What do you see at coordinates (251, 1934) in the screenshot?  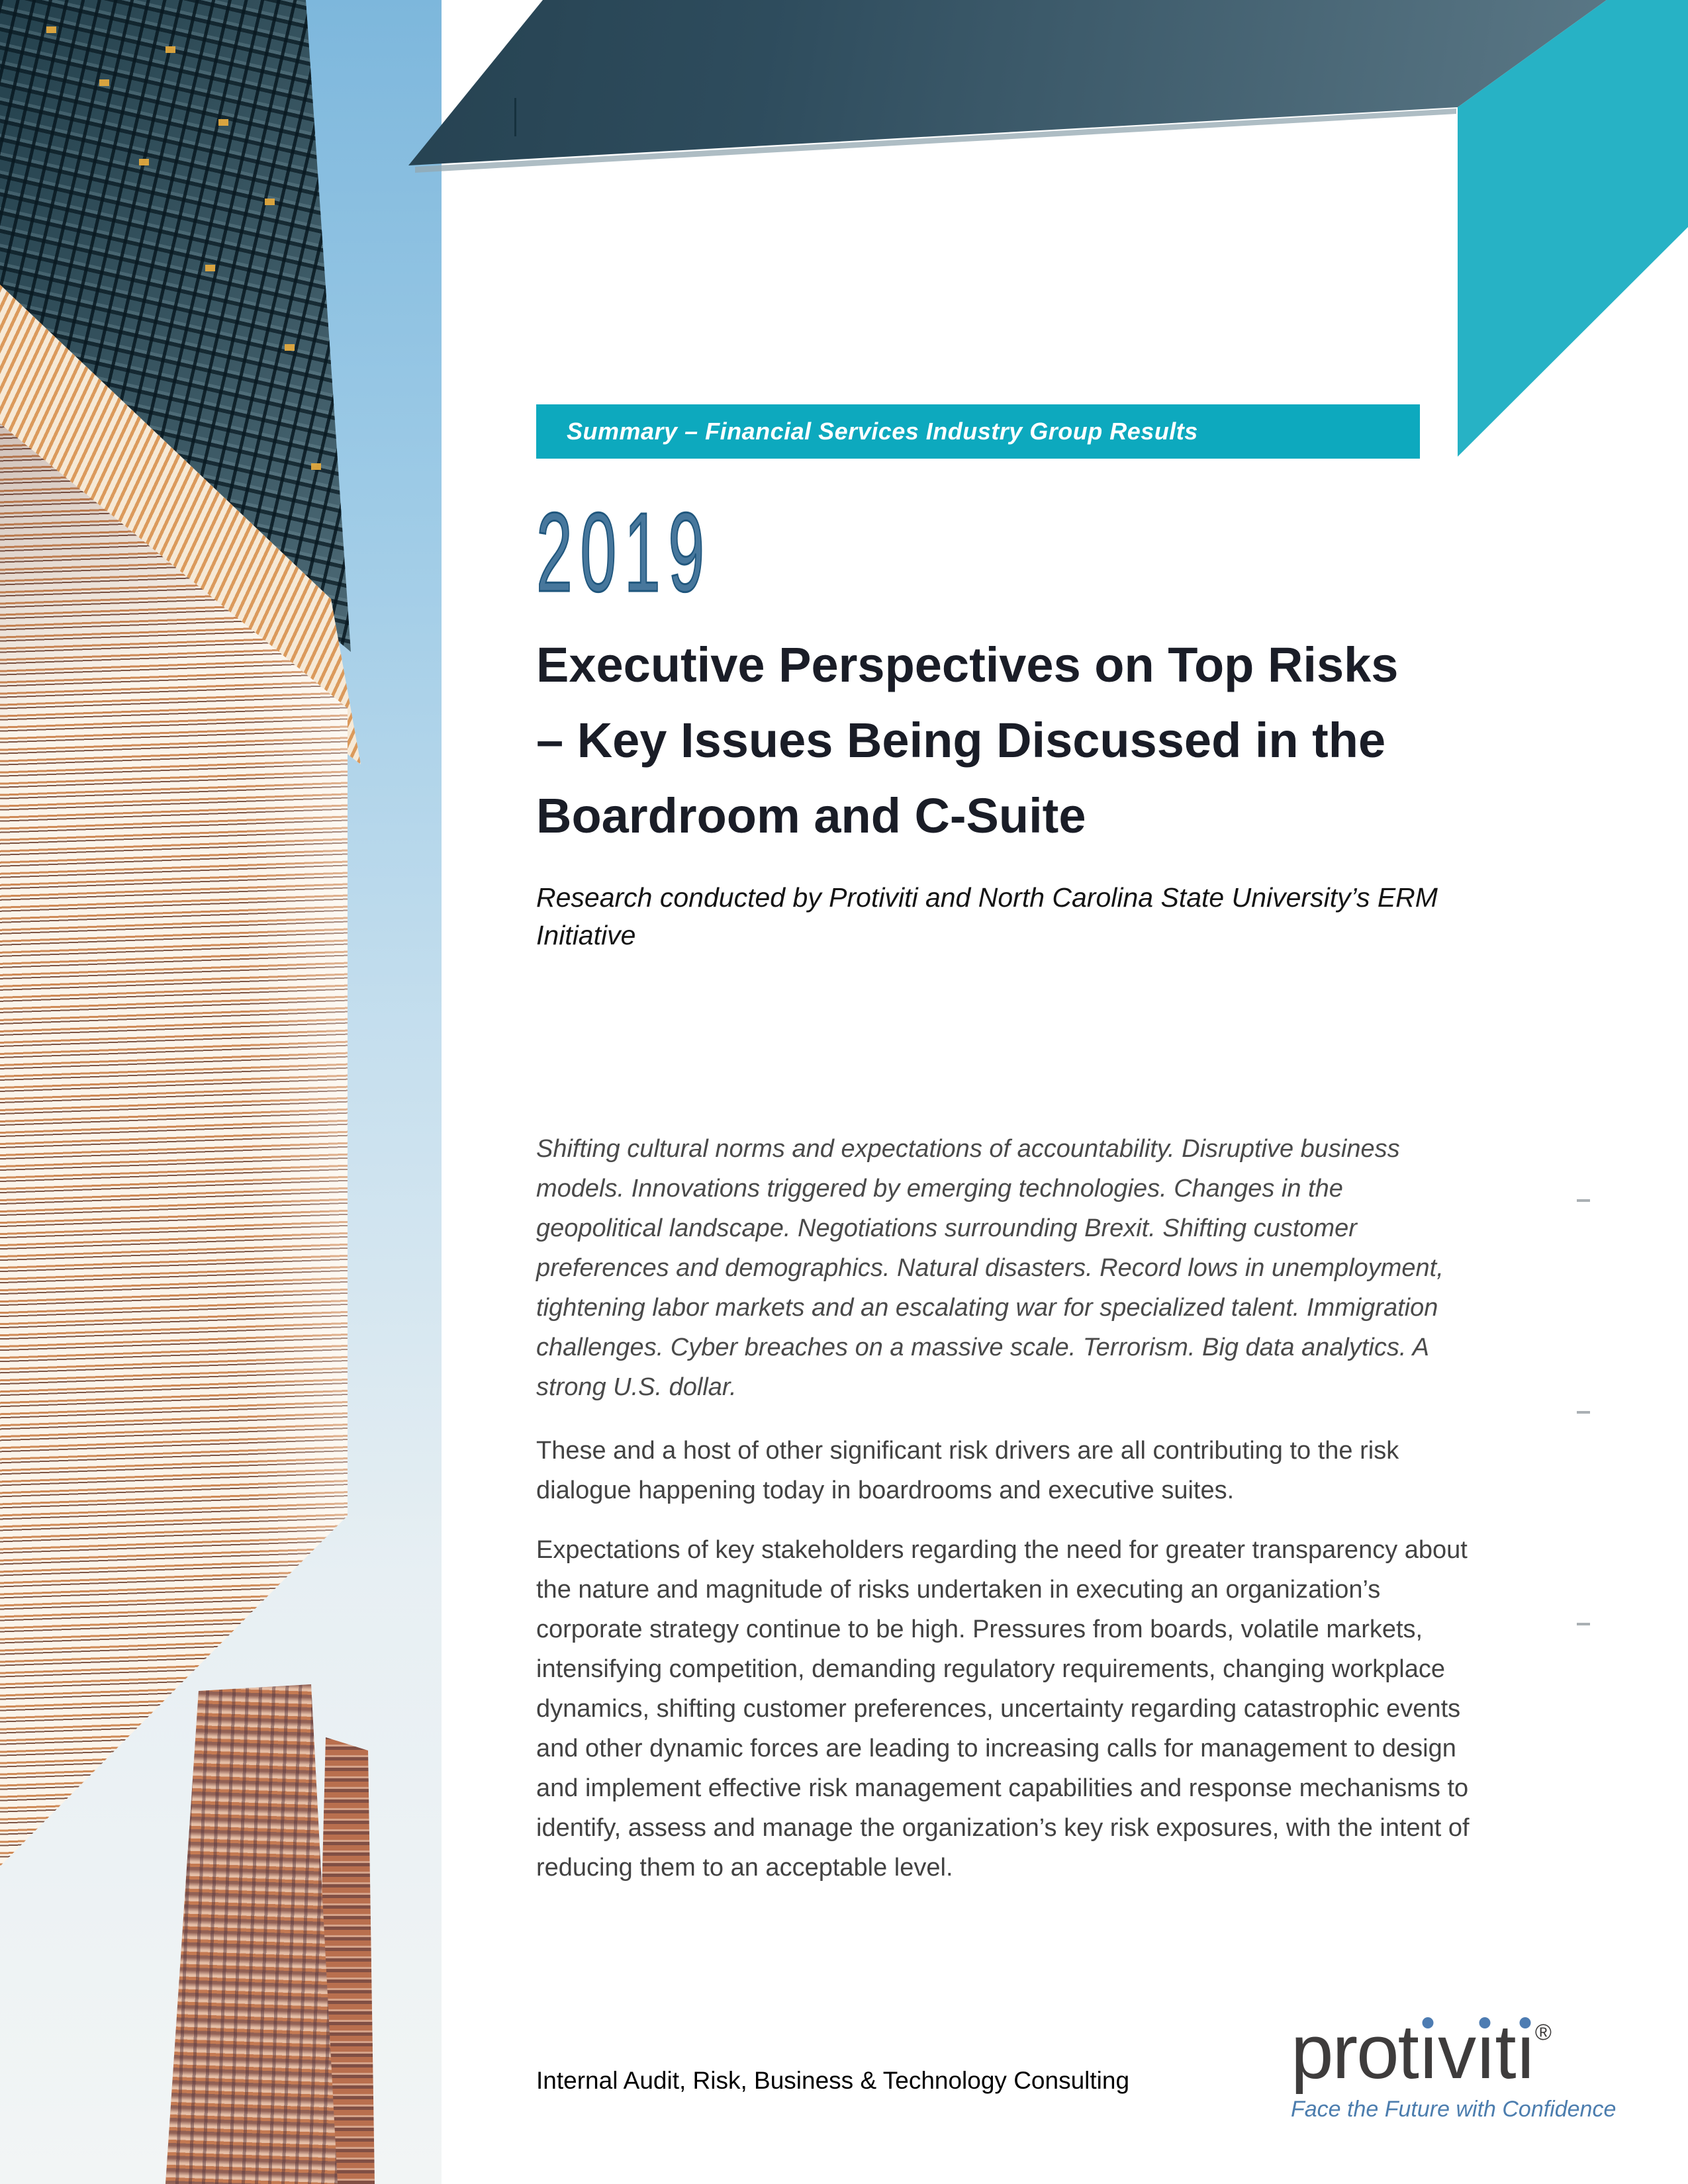 I see `terracotta-tower` at bounding box center [251, 1934].